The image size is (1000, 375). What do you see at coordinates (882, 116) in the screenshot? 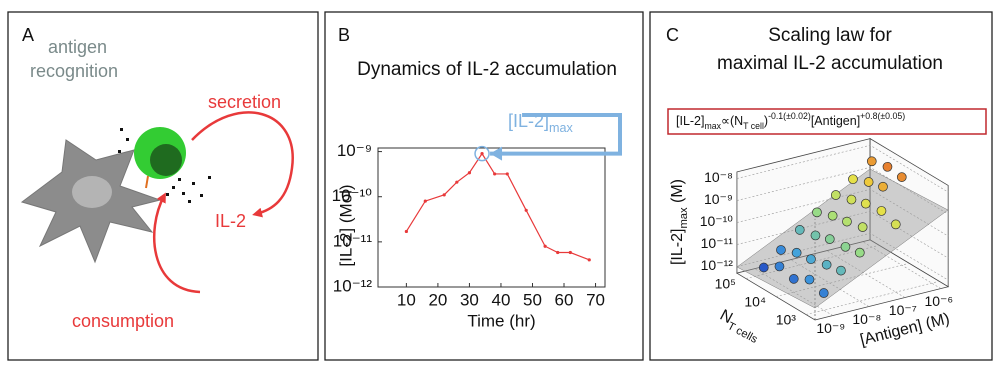
I see `text-segment: +0.8(±0.05)` at bounding box center [882, 116].